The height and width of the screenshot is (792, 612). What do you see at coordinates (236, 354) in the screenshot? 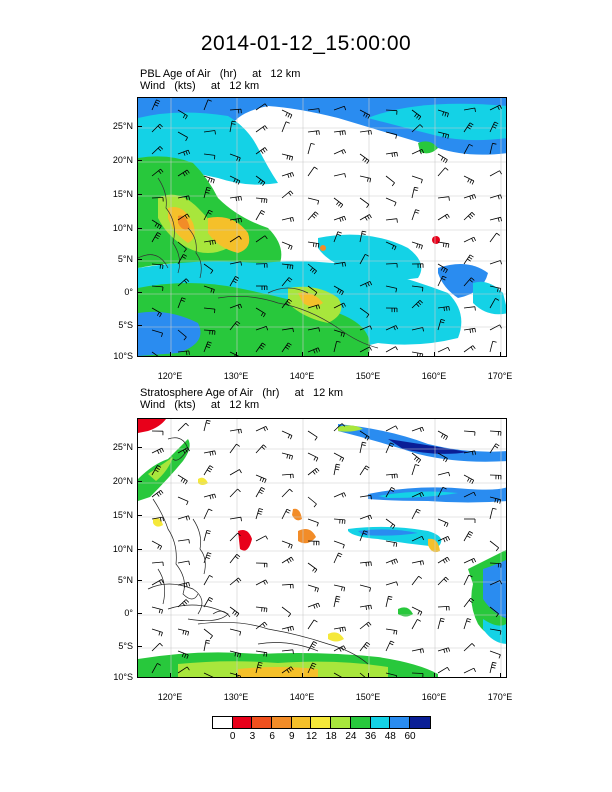
I see `pbl-lon-tick-mark` at bounding box center [236, 354].